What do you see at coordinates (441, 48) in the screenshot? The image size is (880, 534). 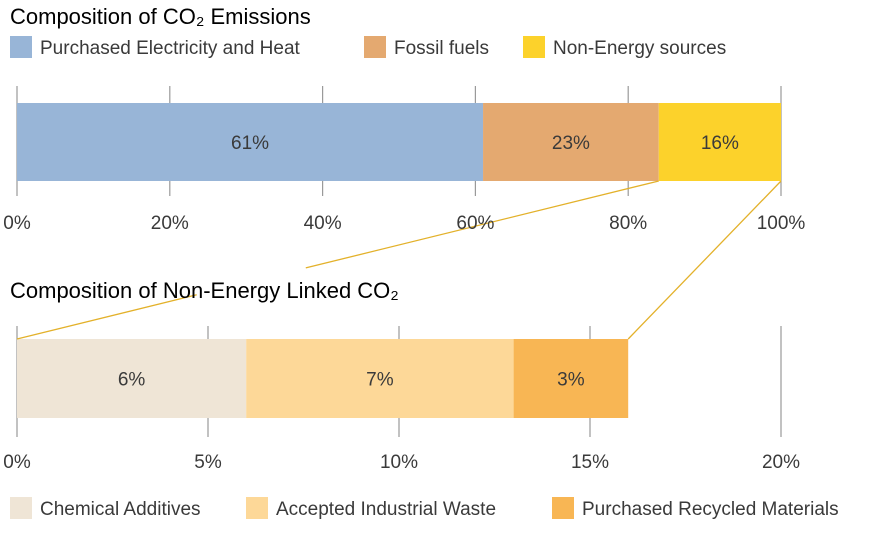 I see `chart-1-legend-label: Fossil fuels` at bounding box center [441, 48].